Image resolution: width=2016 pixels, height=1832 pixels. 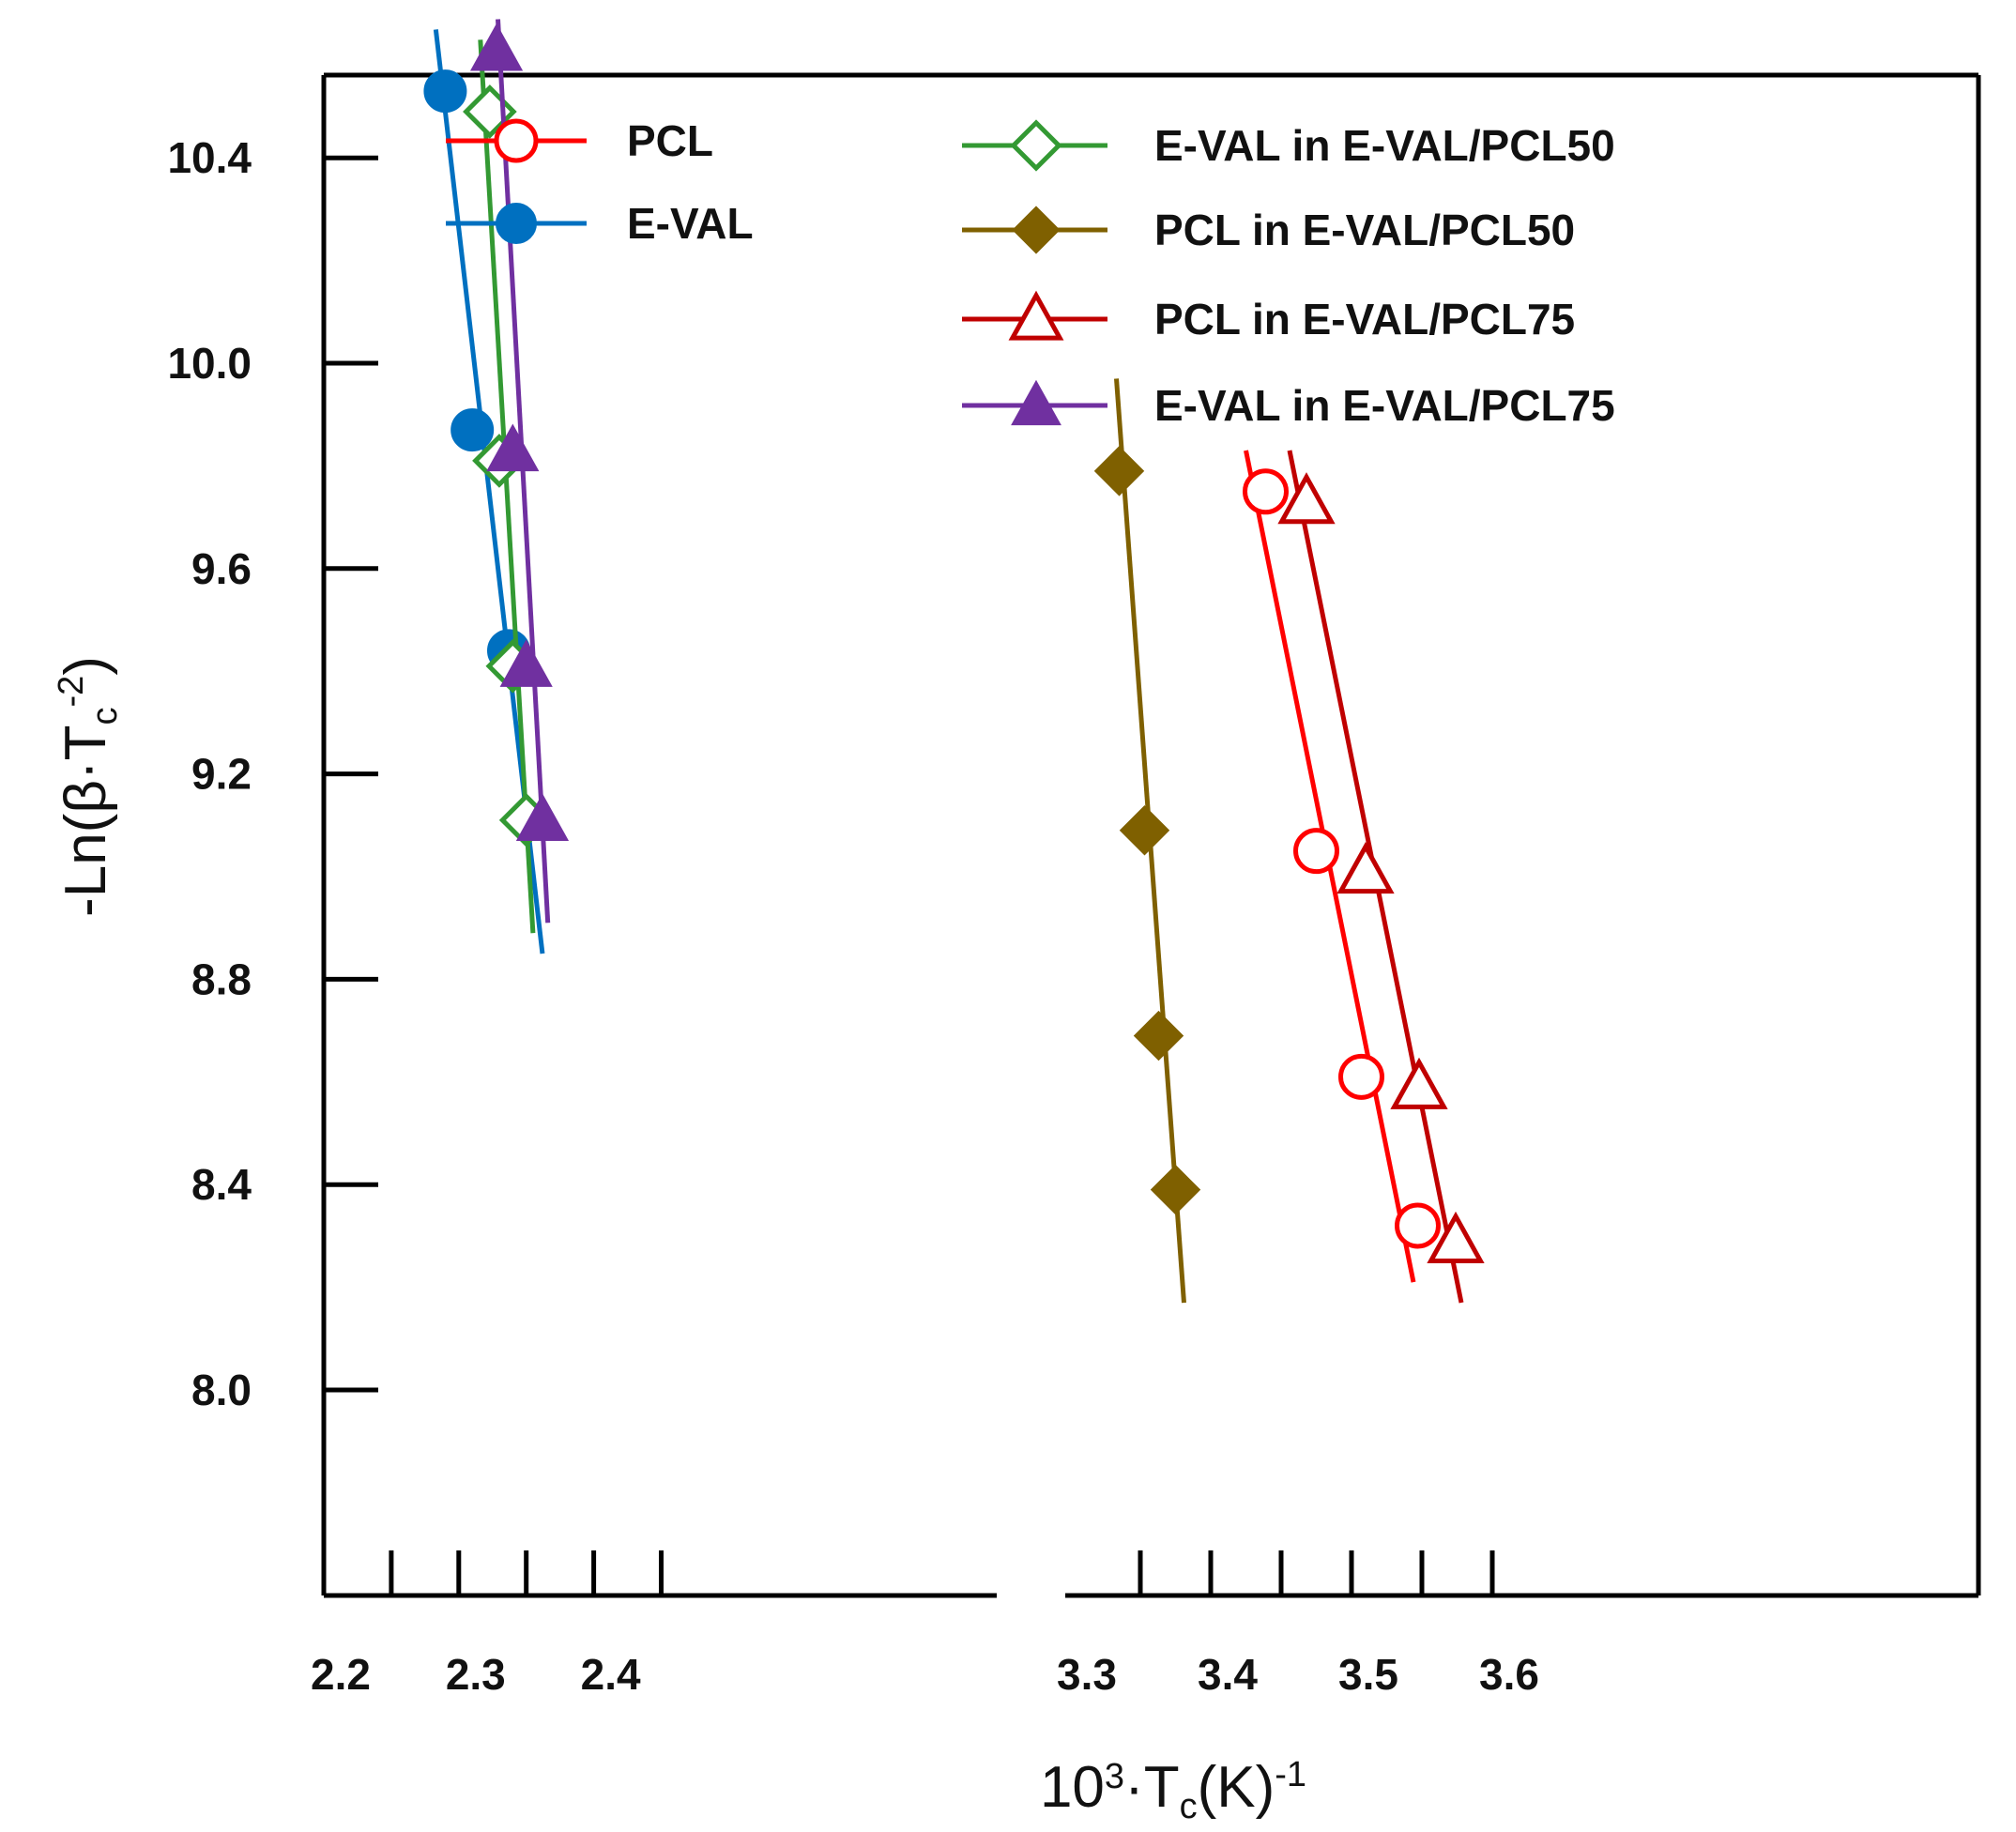 I want to click on y-tick-label: 9.2, so click(x=221, y=774).